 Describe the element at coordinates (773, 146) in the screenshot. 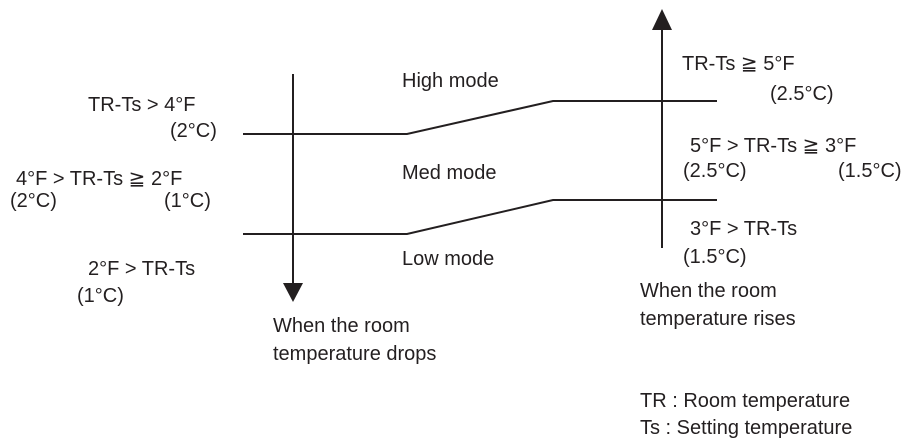

I see `label: 5°F > TR-Ts ≧ 3°F` at that location.